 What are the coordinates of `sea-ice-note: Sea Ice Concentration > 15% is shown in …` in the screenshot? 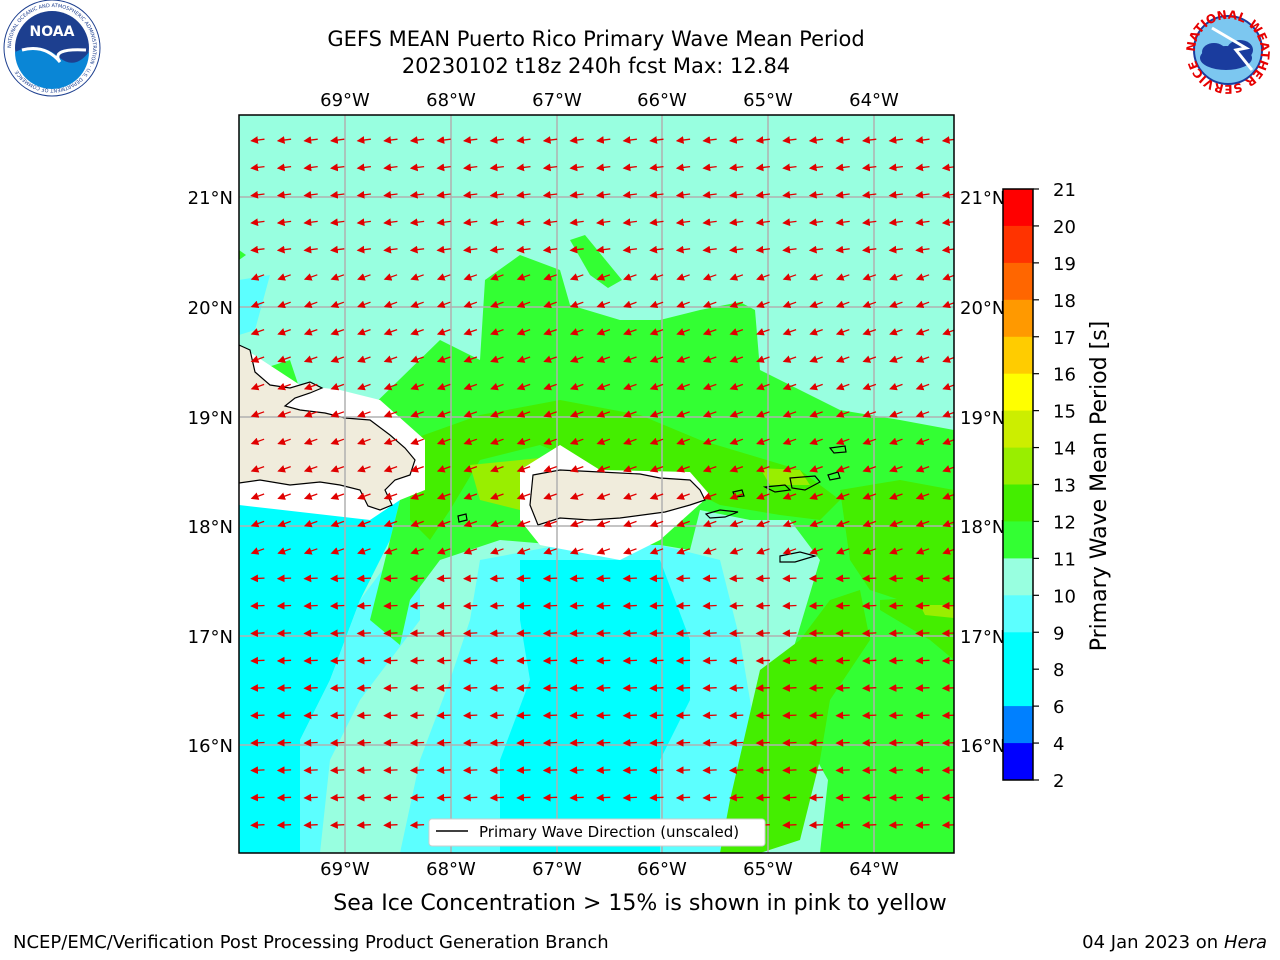 It's located at (640, 903).